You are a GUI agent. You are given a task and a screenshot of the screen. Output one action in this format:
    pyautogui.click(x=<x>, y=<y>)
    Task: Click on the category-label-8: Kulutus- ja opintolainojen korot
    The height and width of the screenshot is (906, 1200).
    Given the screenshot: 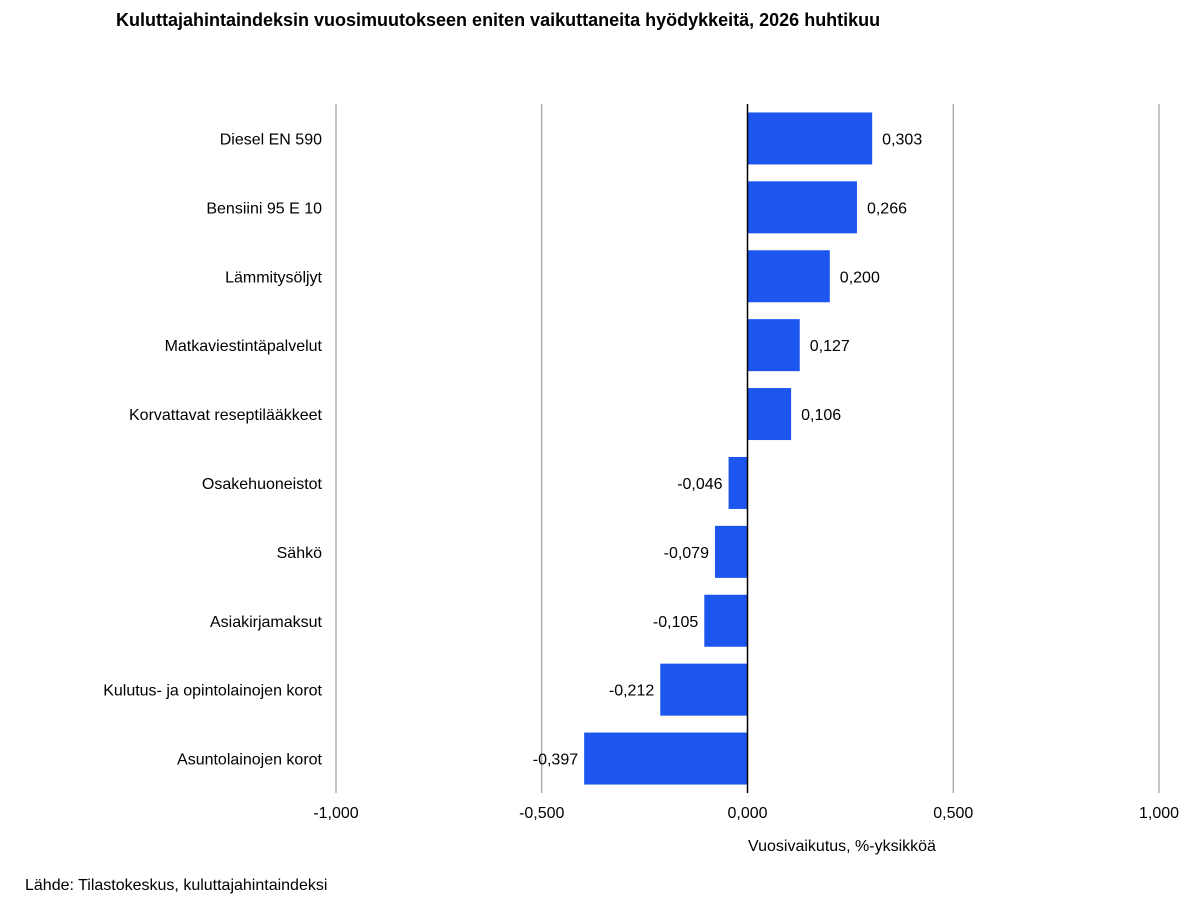 What is the action you would take?
    pyautogui.click(x=212, y=691)
    